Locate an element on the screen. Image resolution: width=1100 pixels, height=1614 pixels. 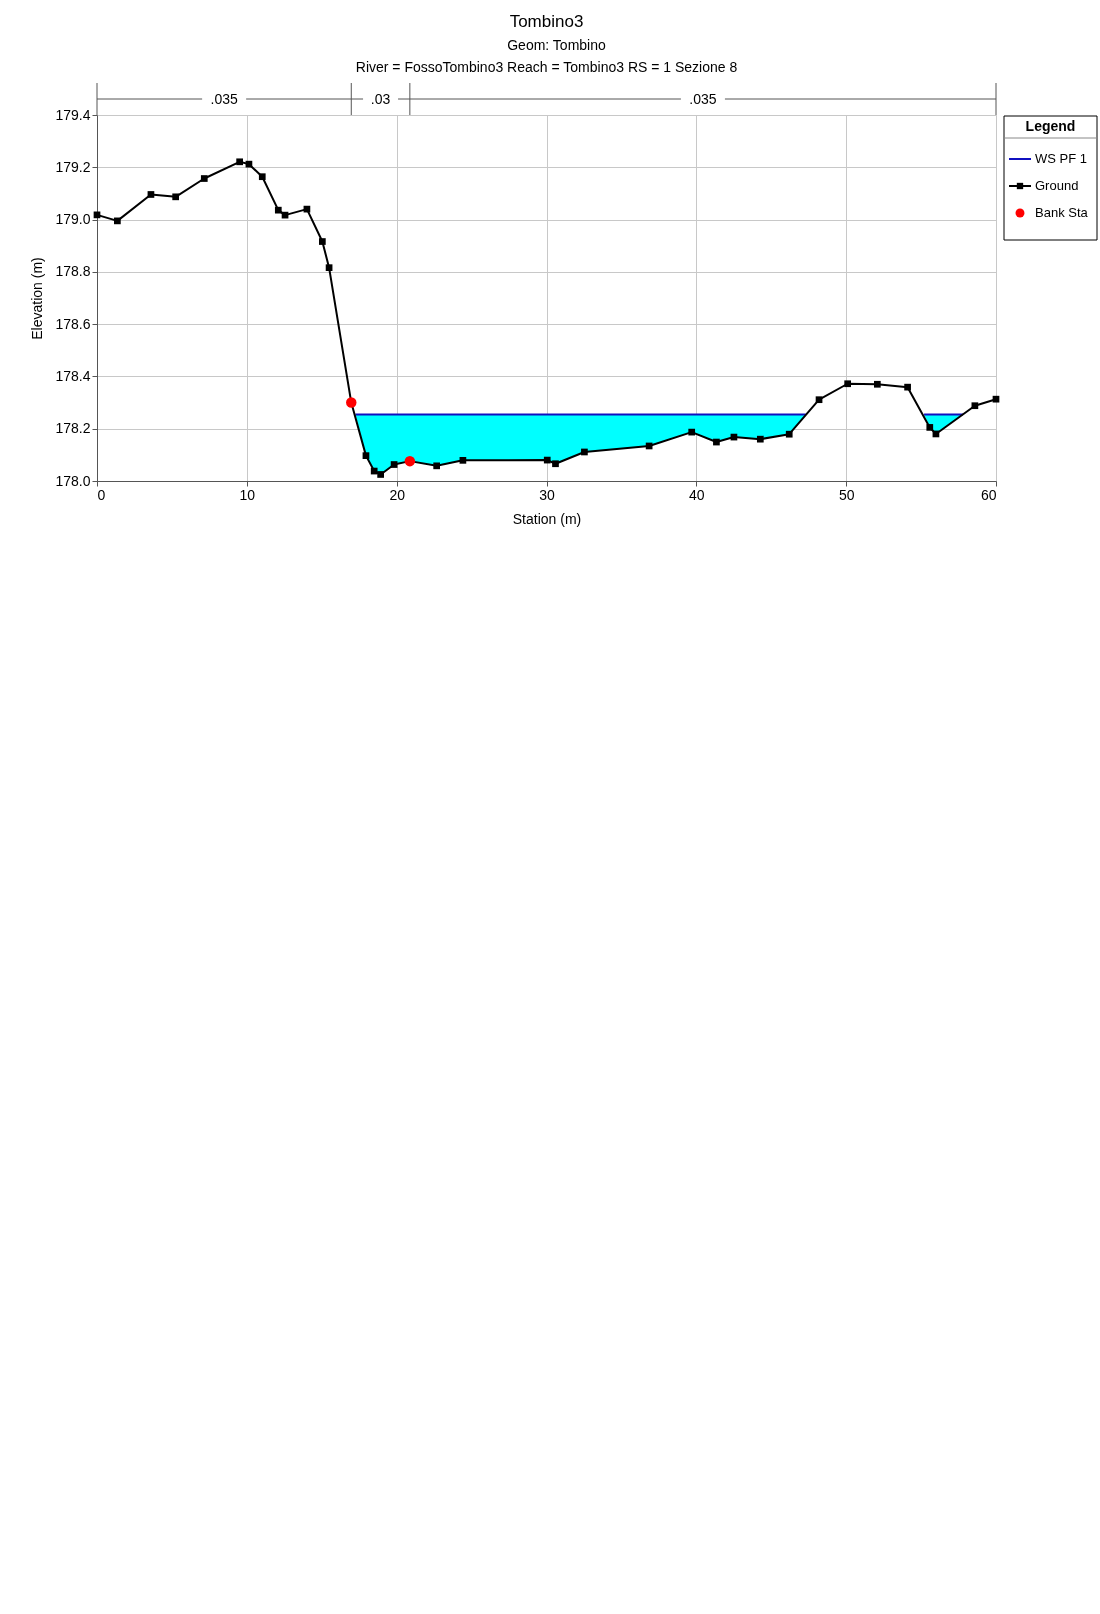
y-tick-label: 178.4 is located at coordinates (73, 375).